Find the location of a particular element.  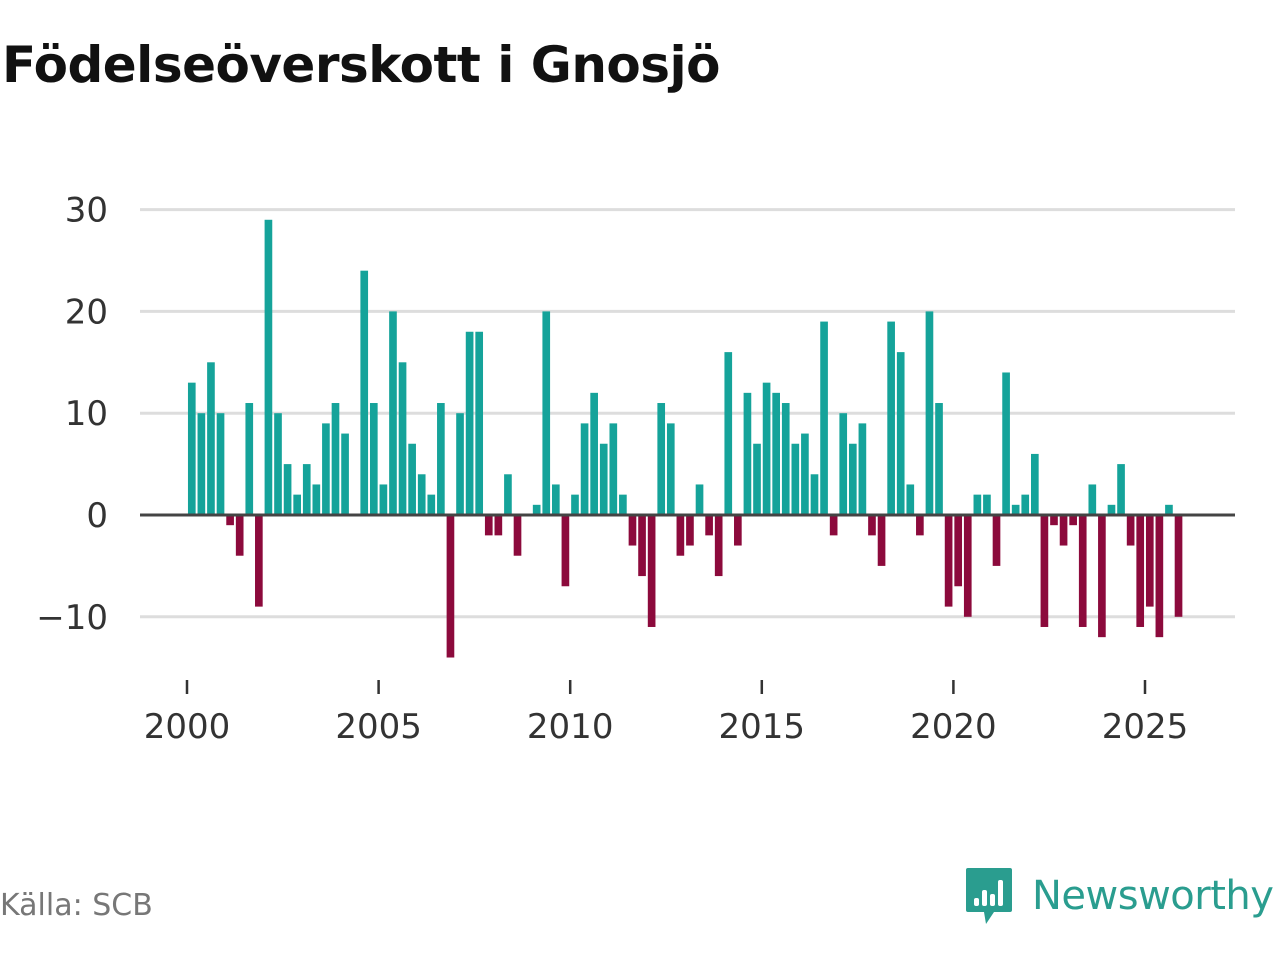

x-tick-label: 2015 is located at coordinates (762, 727).